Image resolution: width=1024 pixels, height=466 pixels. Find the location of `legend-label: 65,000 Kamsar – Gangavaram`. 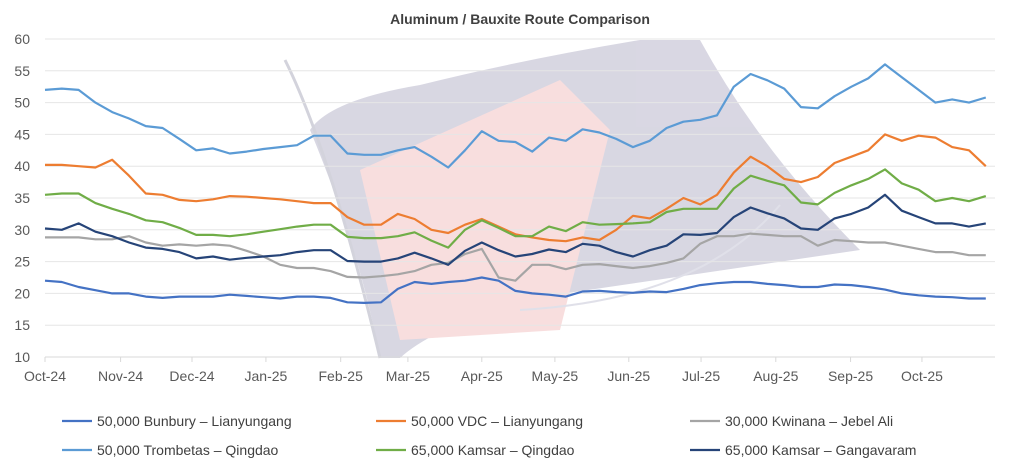

legend-label: 65,000 Kamsar – Gangavaram is located at coordinates (820, 450).